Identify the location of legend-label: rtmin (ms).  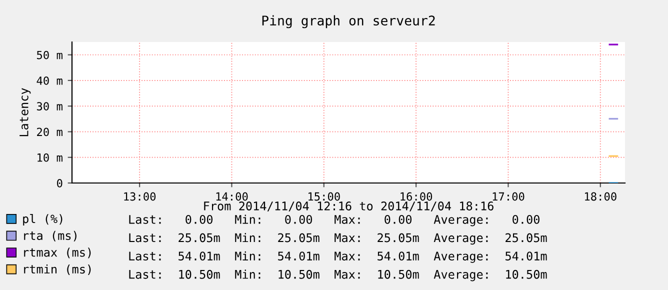
(57, 269).